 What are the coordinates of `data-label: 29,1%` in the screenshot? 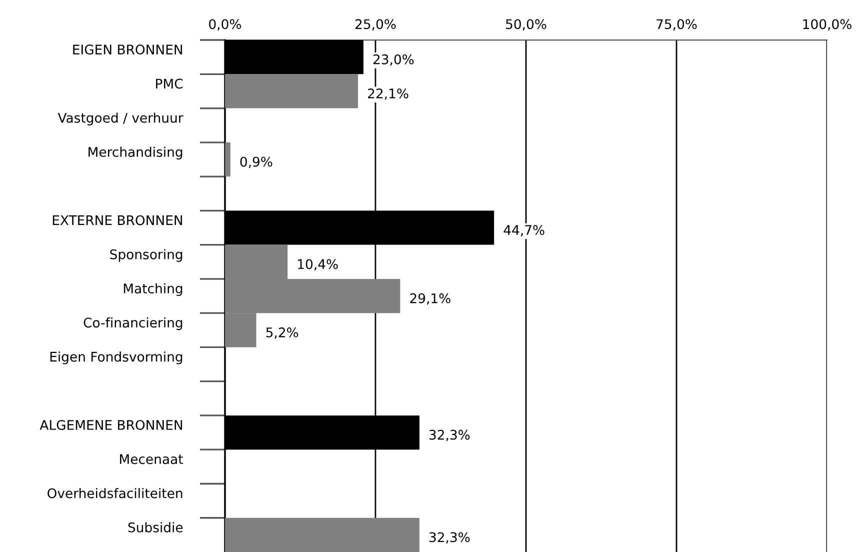 It's located at (430, 299).